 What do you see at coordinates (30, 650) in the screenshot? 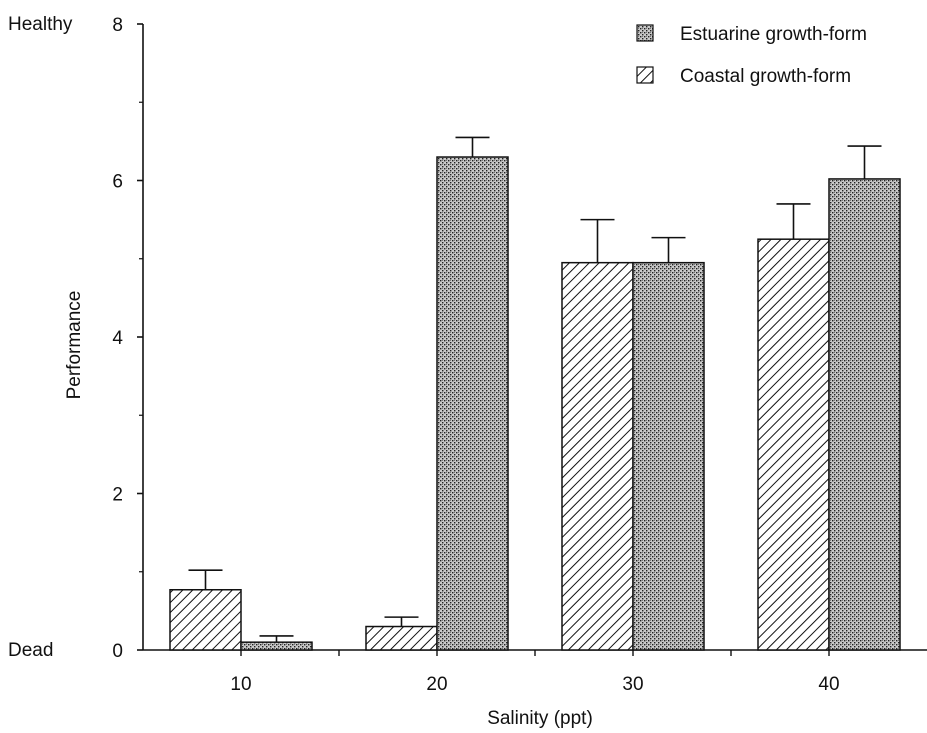
I see `y-axis-bottom-annotation: Dead` at bounding box center [30, 650].